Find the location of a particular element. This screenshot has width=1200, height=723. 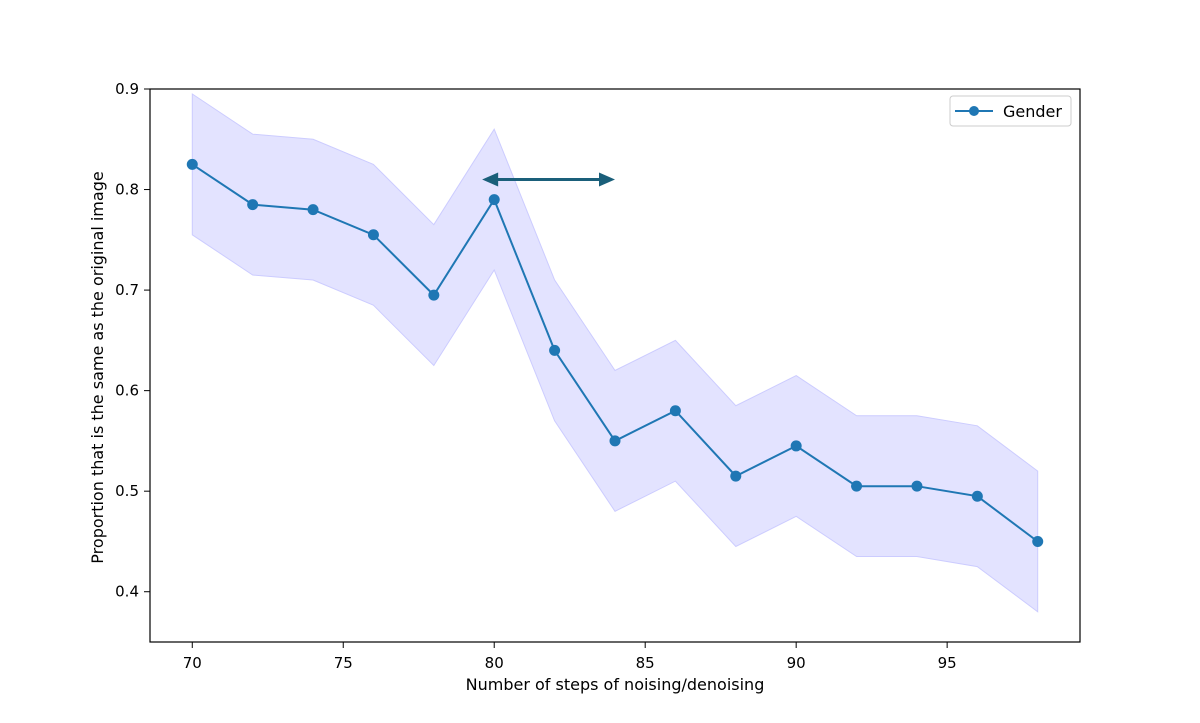

legend-box is located at coordinates (1010, 111).